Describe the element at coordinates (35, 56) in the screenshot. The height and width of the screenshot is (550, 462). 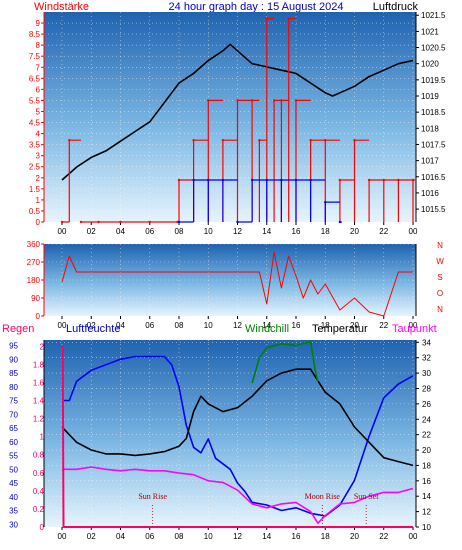
I see `left-tick-label: 7.5` at that location.